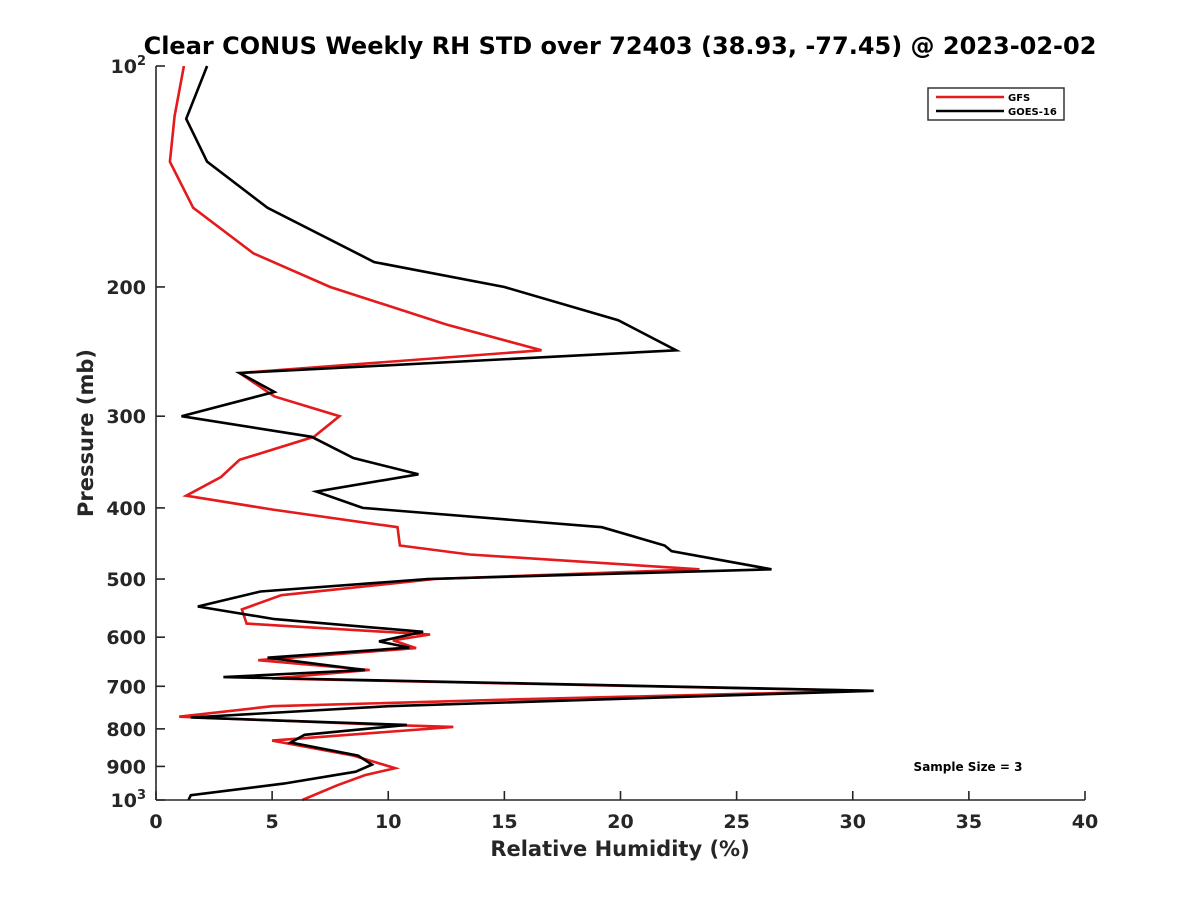 The width and height of the screenshot is (1200, 900). I want to click on y-tick-label: 300, so click(126, 417).